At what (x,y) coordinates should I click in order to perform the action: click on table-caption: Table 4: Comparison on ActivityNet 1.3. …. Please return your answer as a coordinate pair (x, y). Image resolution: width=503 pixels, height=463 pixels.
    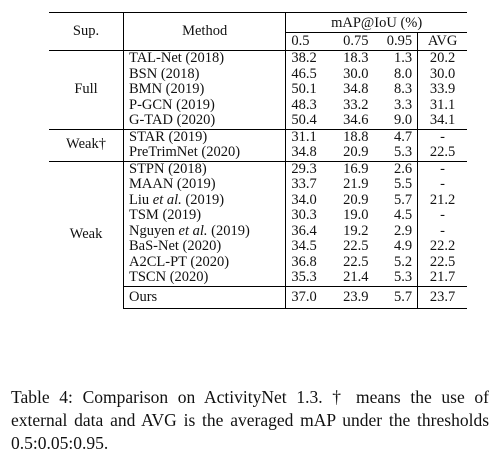
    Looking at the image, I should click on (250, 420).